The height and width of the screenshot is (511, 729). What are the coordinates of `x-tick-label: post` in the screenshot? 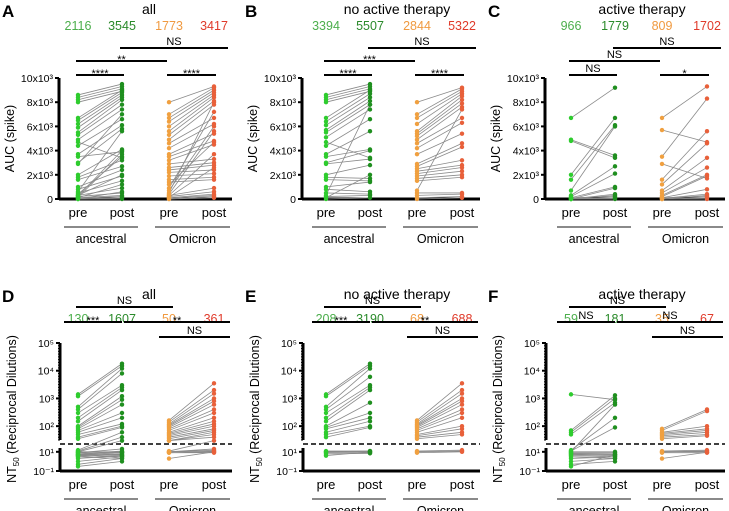 It's located at (214, 212).